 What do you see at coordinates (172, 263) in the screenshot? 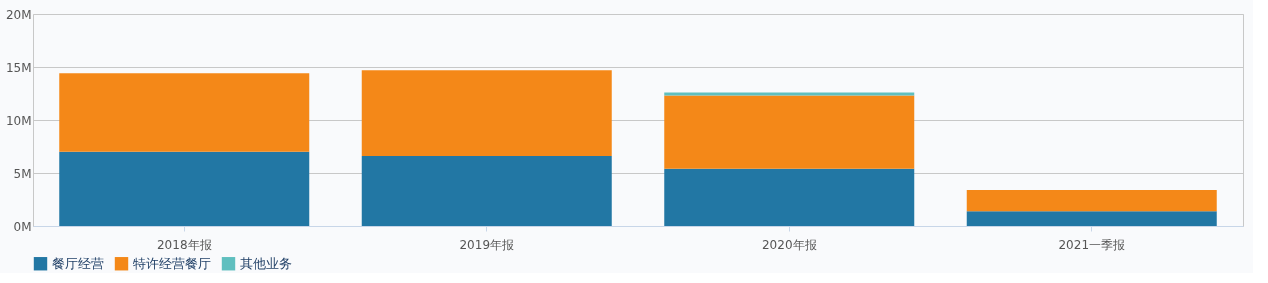
I see `legend-label: 特许经营餐厅` at bounding box center [172, 263].